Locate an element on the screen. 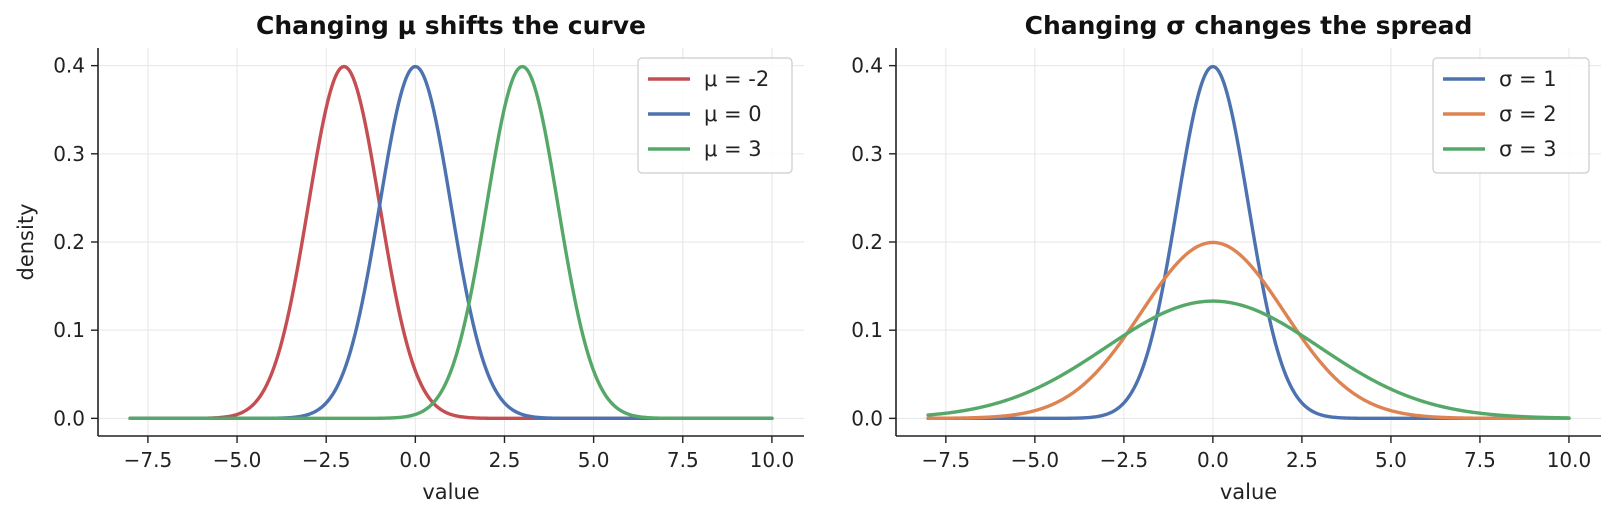 This screenshot has height=520, width=1615. chart-title: Changing μ shifts the curve is located at coordinates (451, 25).